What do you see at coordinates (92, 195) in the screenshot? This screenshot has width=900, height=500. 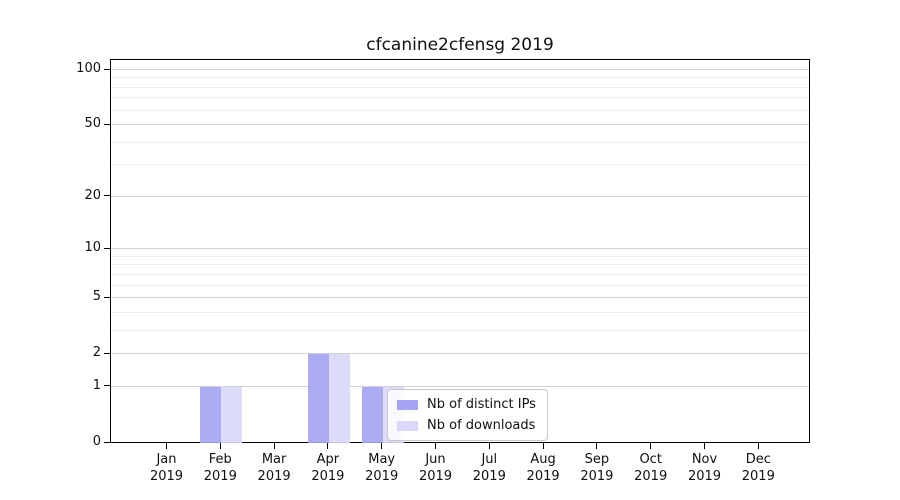 I see `y-tick-label: 20` at bounding box center [92, 195].